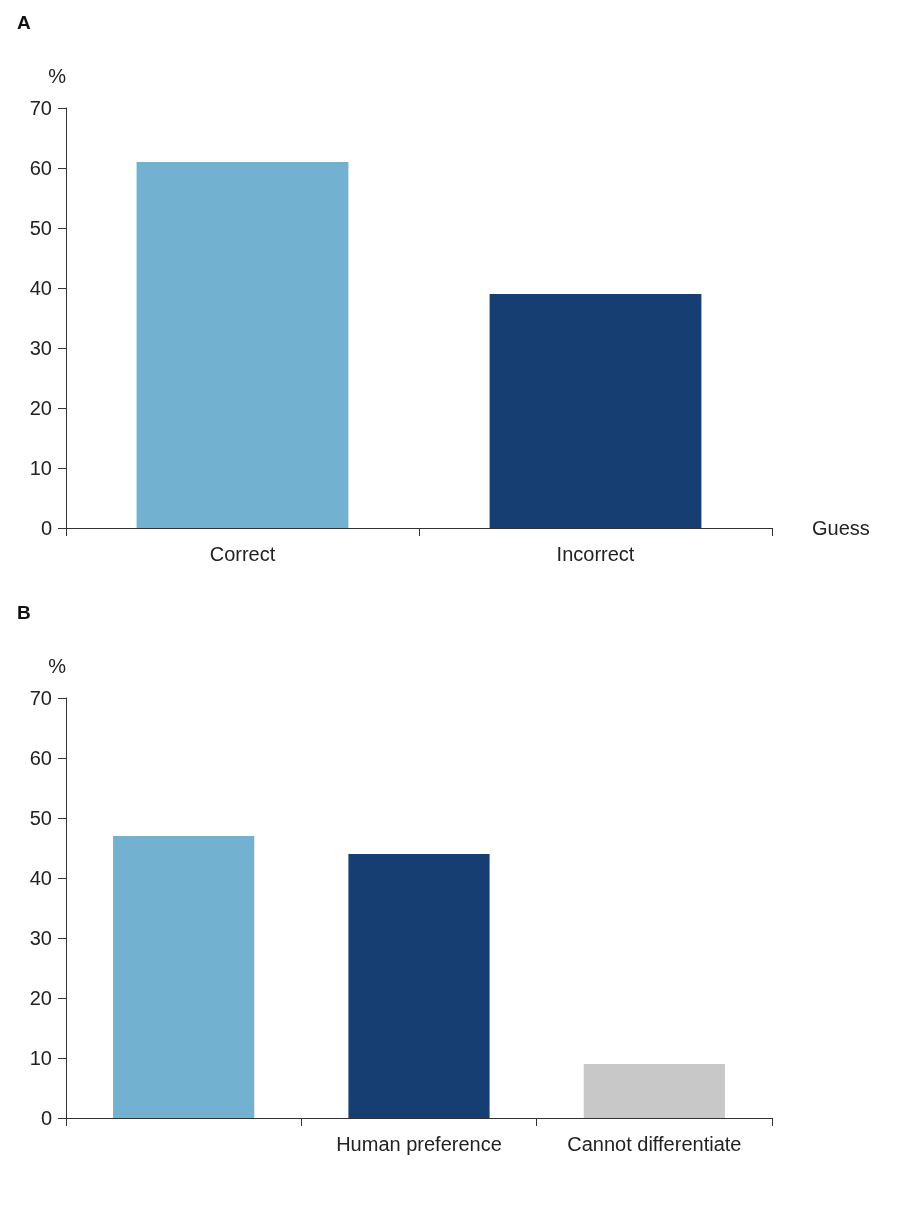 This screenshot has height=1216, width=900. What do you see at coordinates (654, 1144) in the screenshot?
I see `x-tick-label: Cannot differentiate` at bounding box center [654, 1144].